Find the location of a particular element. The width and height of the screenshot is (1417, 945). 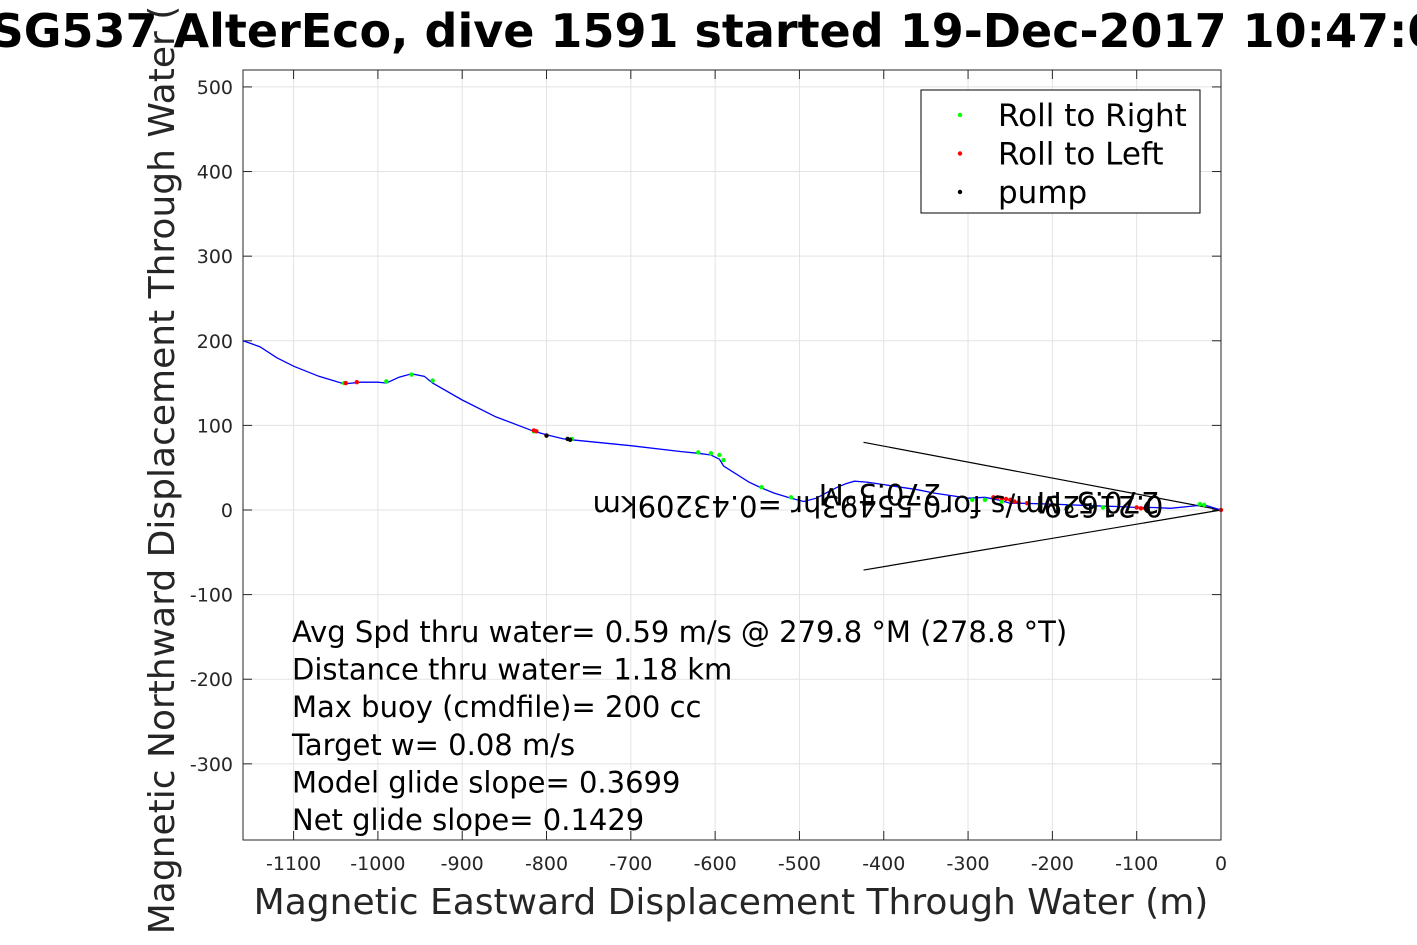

legend-label: Roll to Left is located at coordinates (1081, 155).